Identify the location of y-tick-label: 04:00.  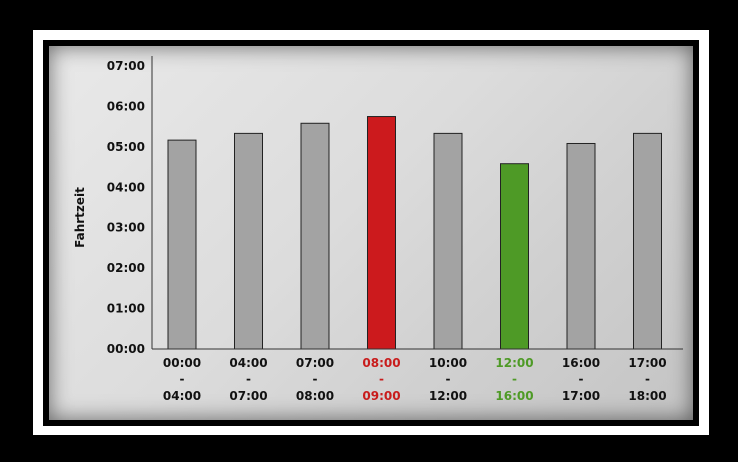
(126, 187).